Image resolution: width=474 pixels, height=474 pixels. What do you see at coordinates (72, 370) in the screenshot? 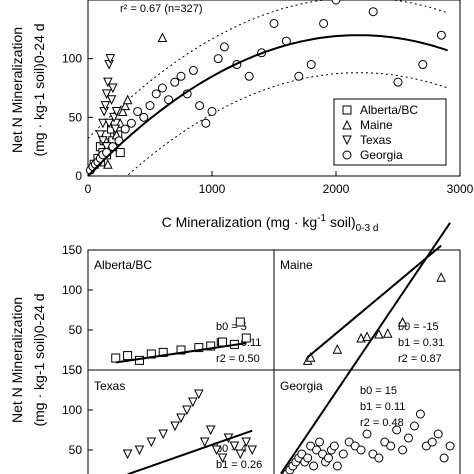
I see `bottom-y-tick-label: 150` at bounding box center [72, 370].